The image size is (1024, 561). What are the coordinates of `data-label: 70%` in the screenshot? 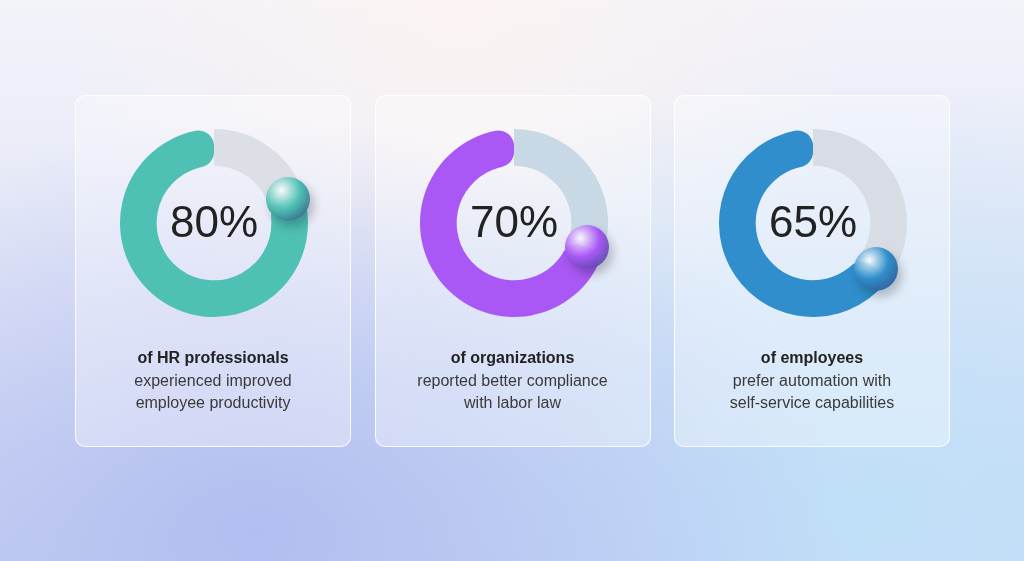 It's located at (513, 222).